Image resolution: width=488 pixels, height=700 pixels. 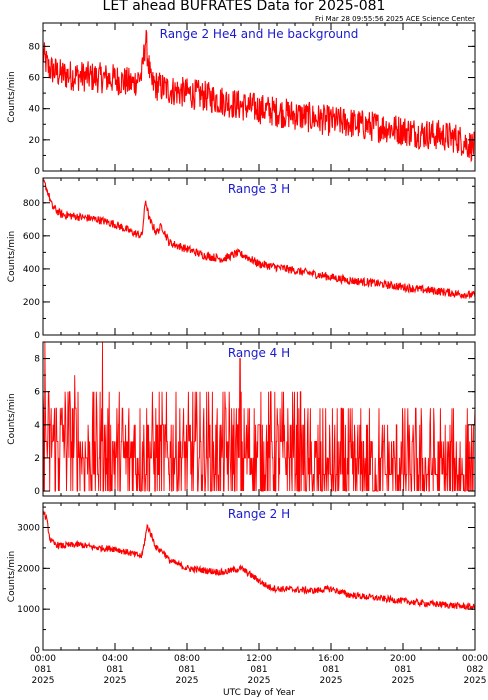 I want to click on y-tick-label: 60, so click(x=35, y=79).